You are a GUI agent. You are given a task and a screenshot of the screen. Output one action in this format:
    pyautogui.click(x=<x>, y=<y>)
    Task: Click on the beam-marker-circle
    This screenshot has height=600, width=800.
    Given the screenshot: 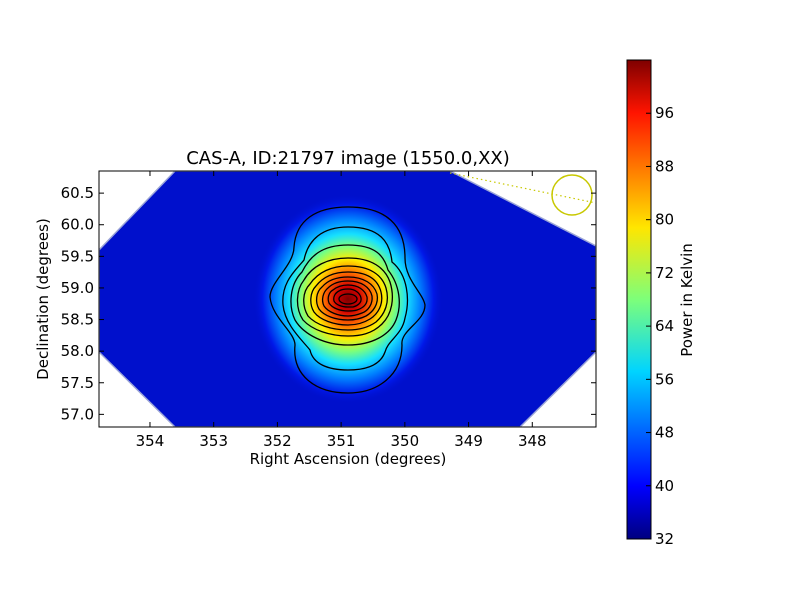 What is the action you would take?
    pyautogui.click(x=572, y=195)
    